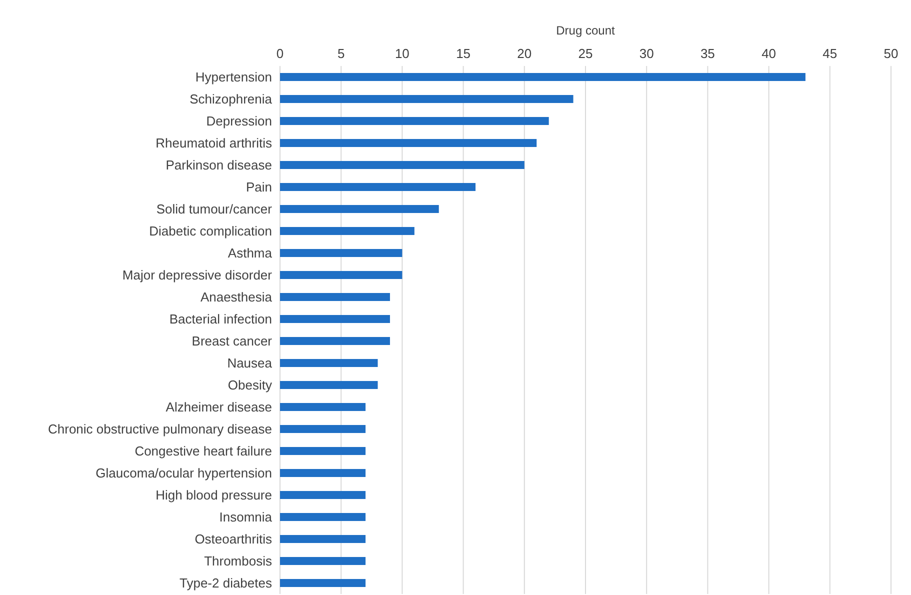  Describe the element at coordinates (231, 99) in the screenshot. I see `y-tick-label: Schizophrenia` at that location.